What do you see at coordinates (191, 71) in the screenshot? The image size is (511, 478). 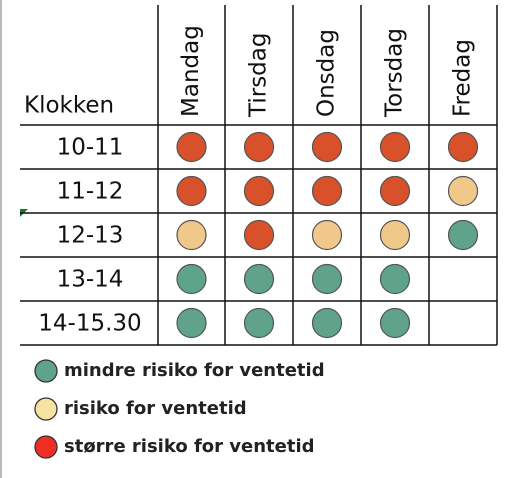 I see `day-header: Mandag` at bounding box center [191, 71].